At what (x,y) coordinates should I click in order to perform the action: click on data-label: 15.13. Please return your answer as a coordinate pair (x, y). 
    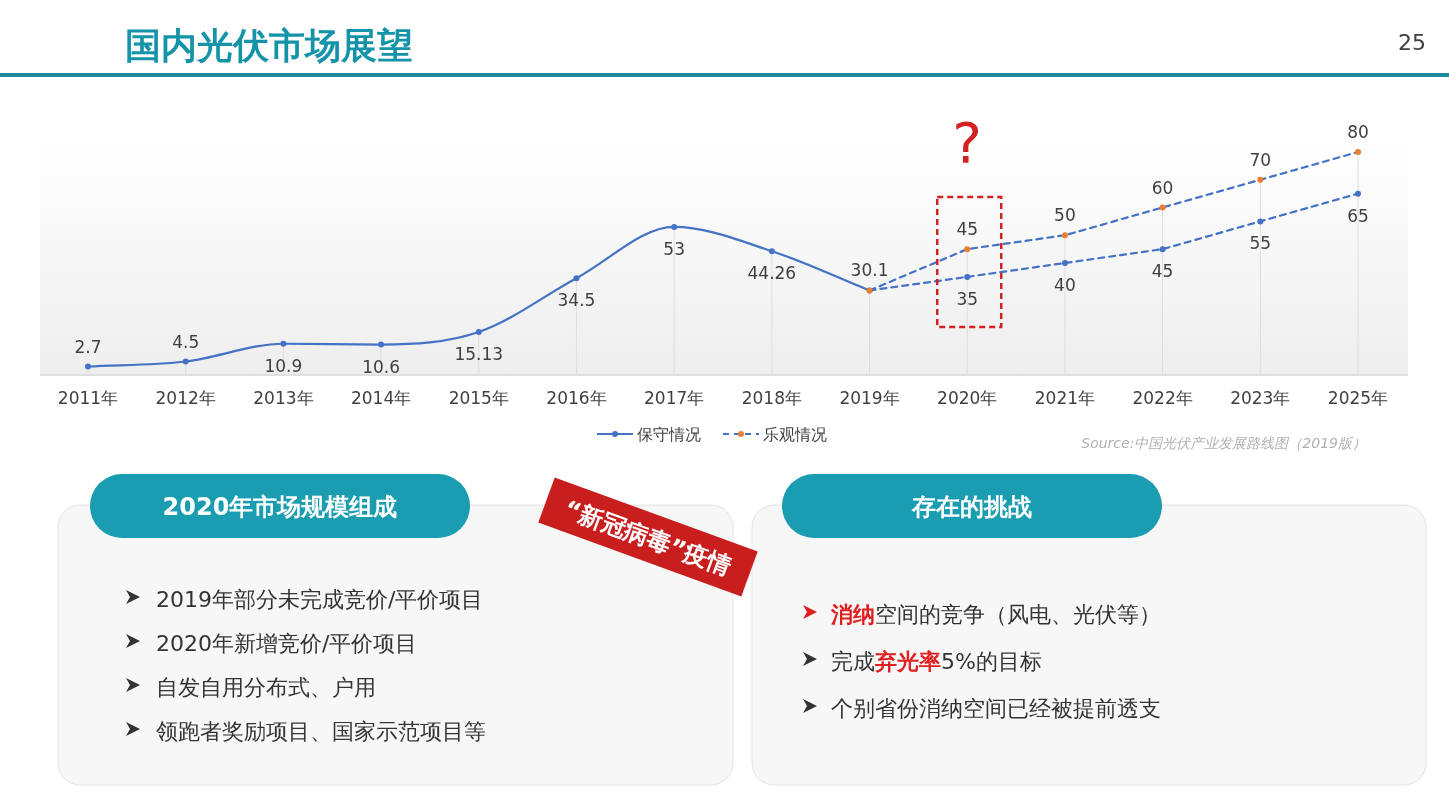
    Looking at the image, I should click on (479, 354).